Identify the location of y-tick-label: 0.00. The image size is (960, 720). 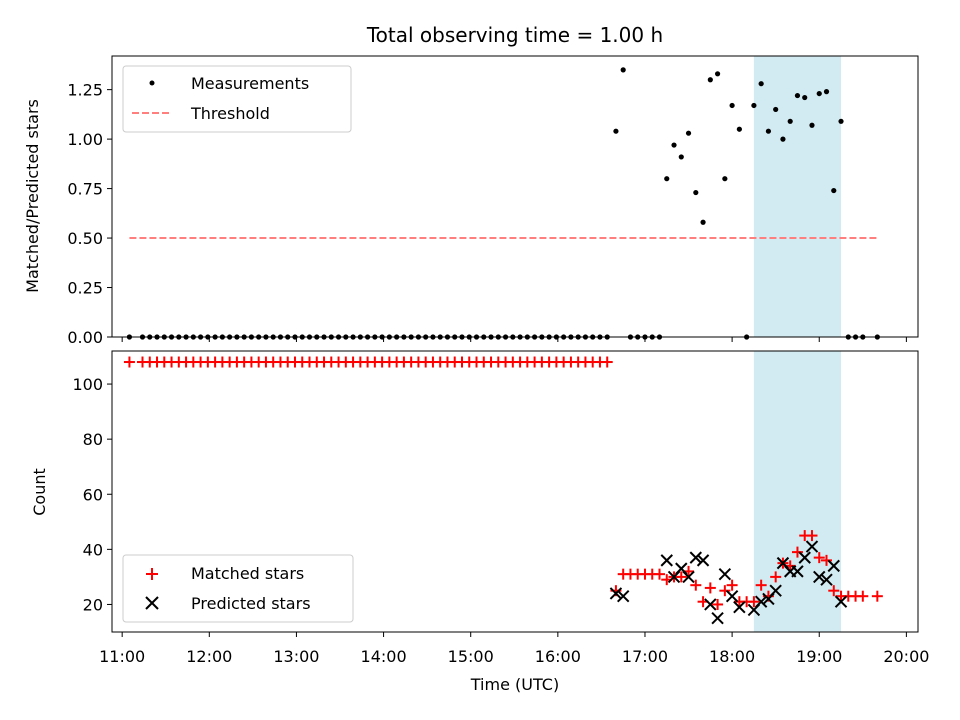
(85, 337).